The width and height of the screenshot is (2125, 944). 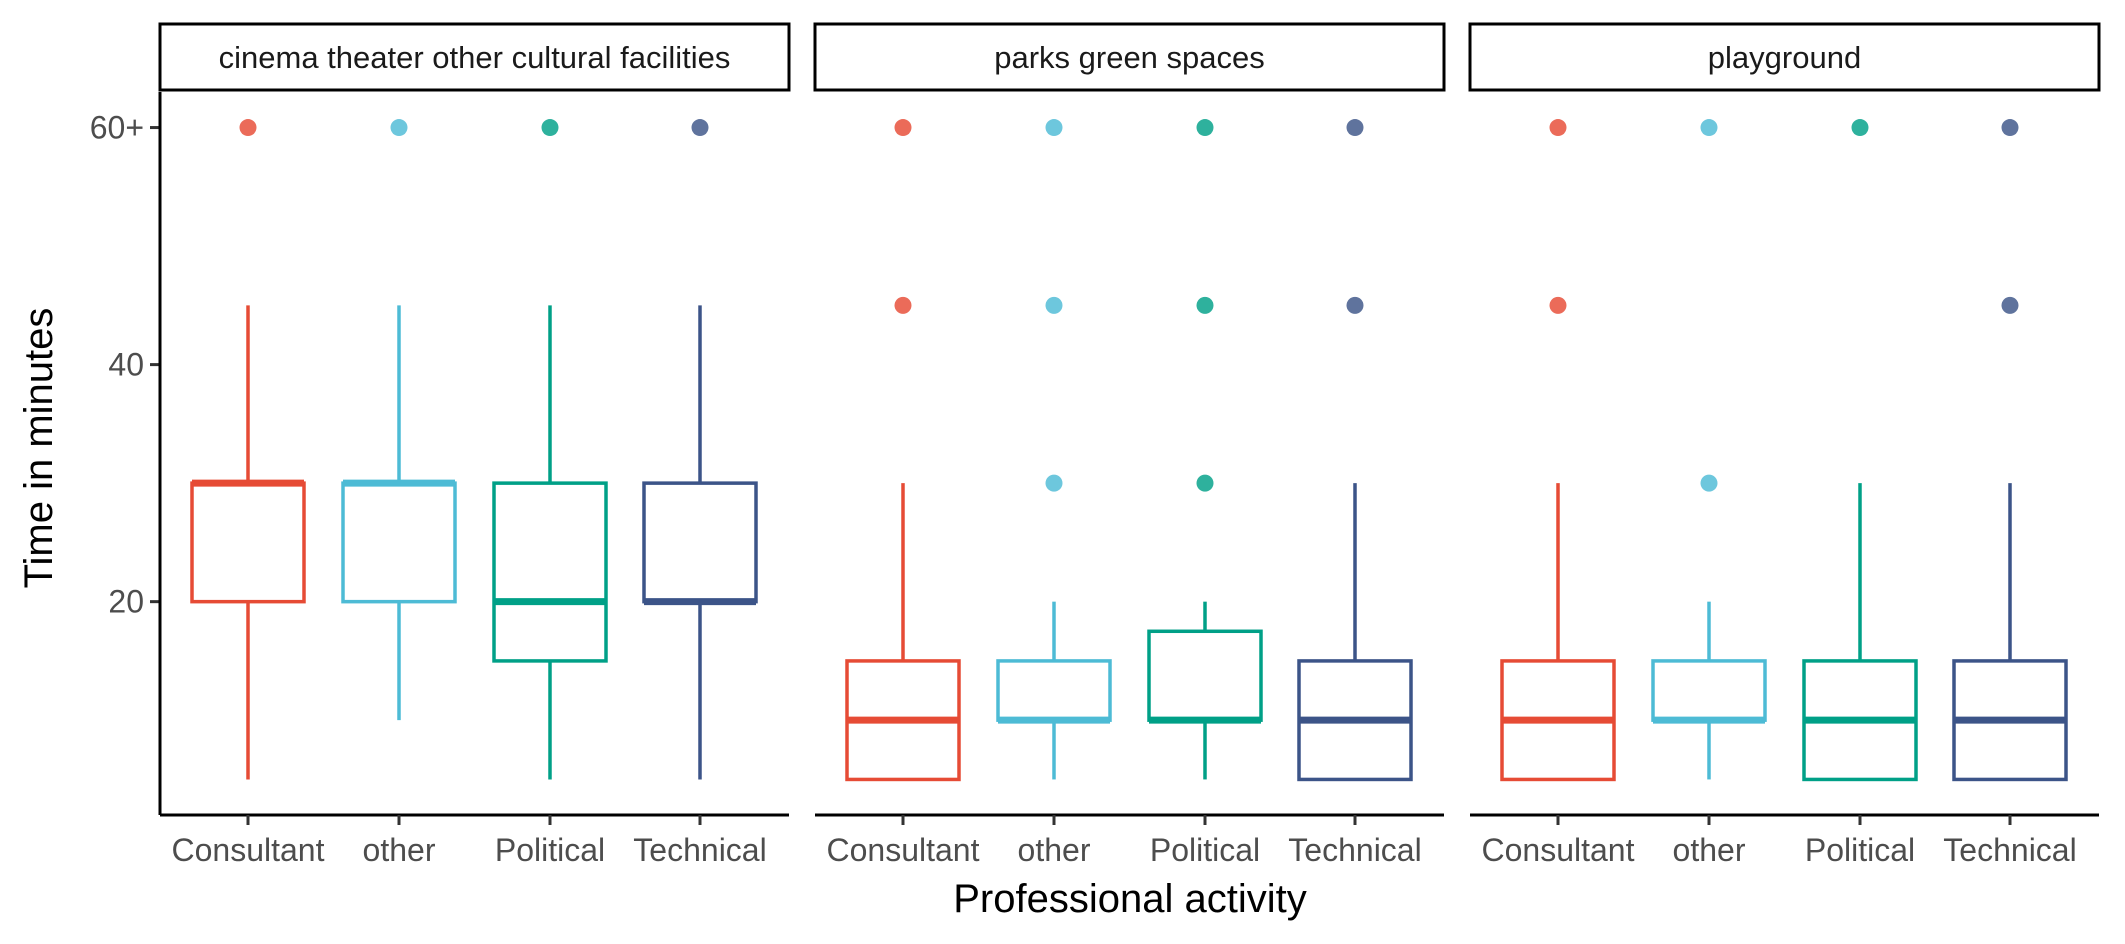 I want to click on y-tick-label-60: 60+, so click(x=117, y=128).